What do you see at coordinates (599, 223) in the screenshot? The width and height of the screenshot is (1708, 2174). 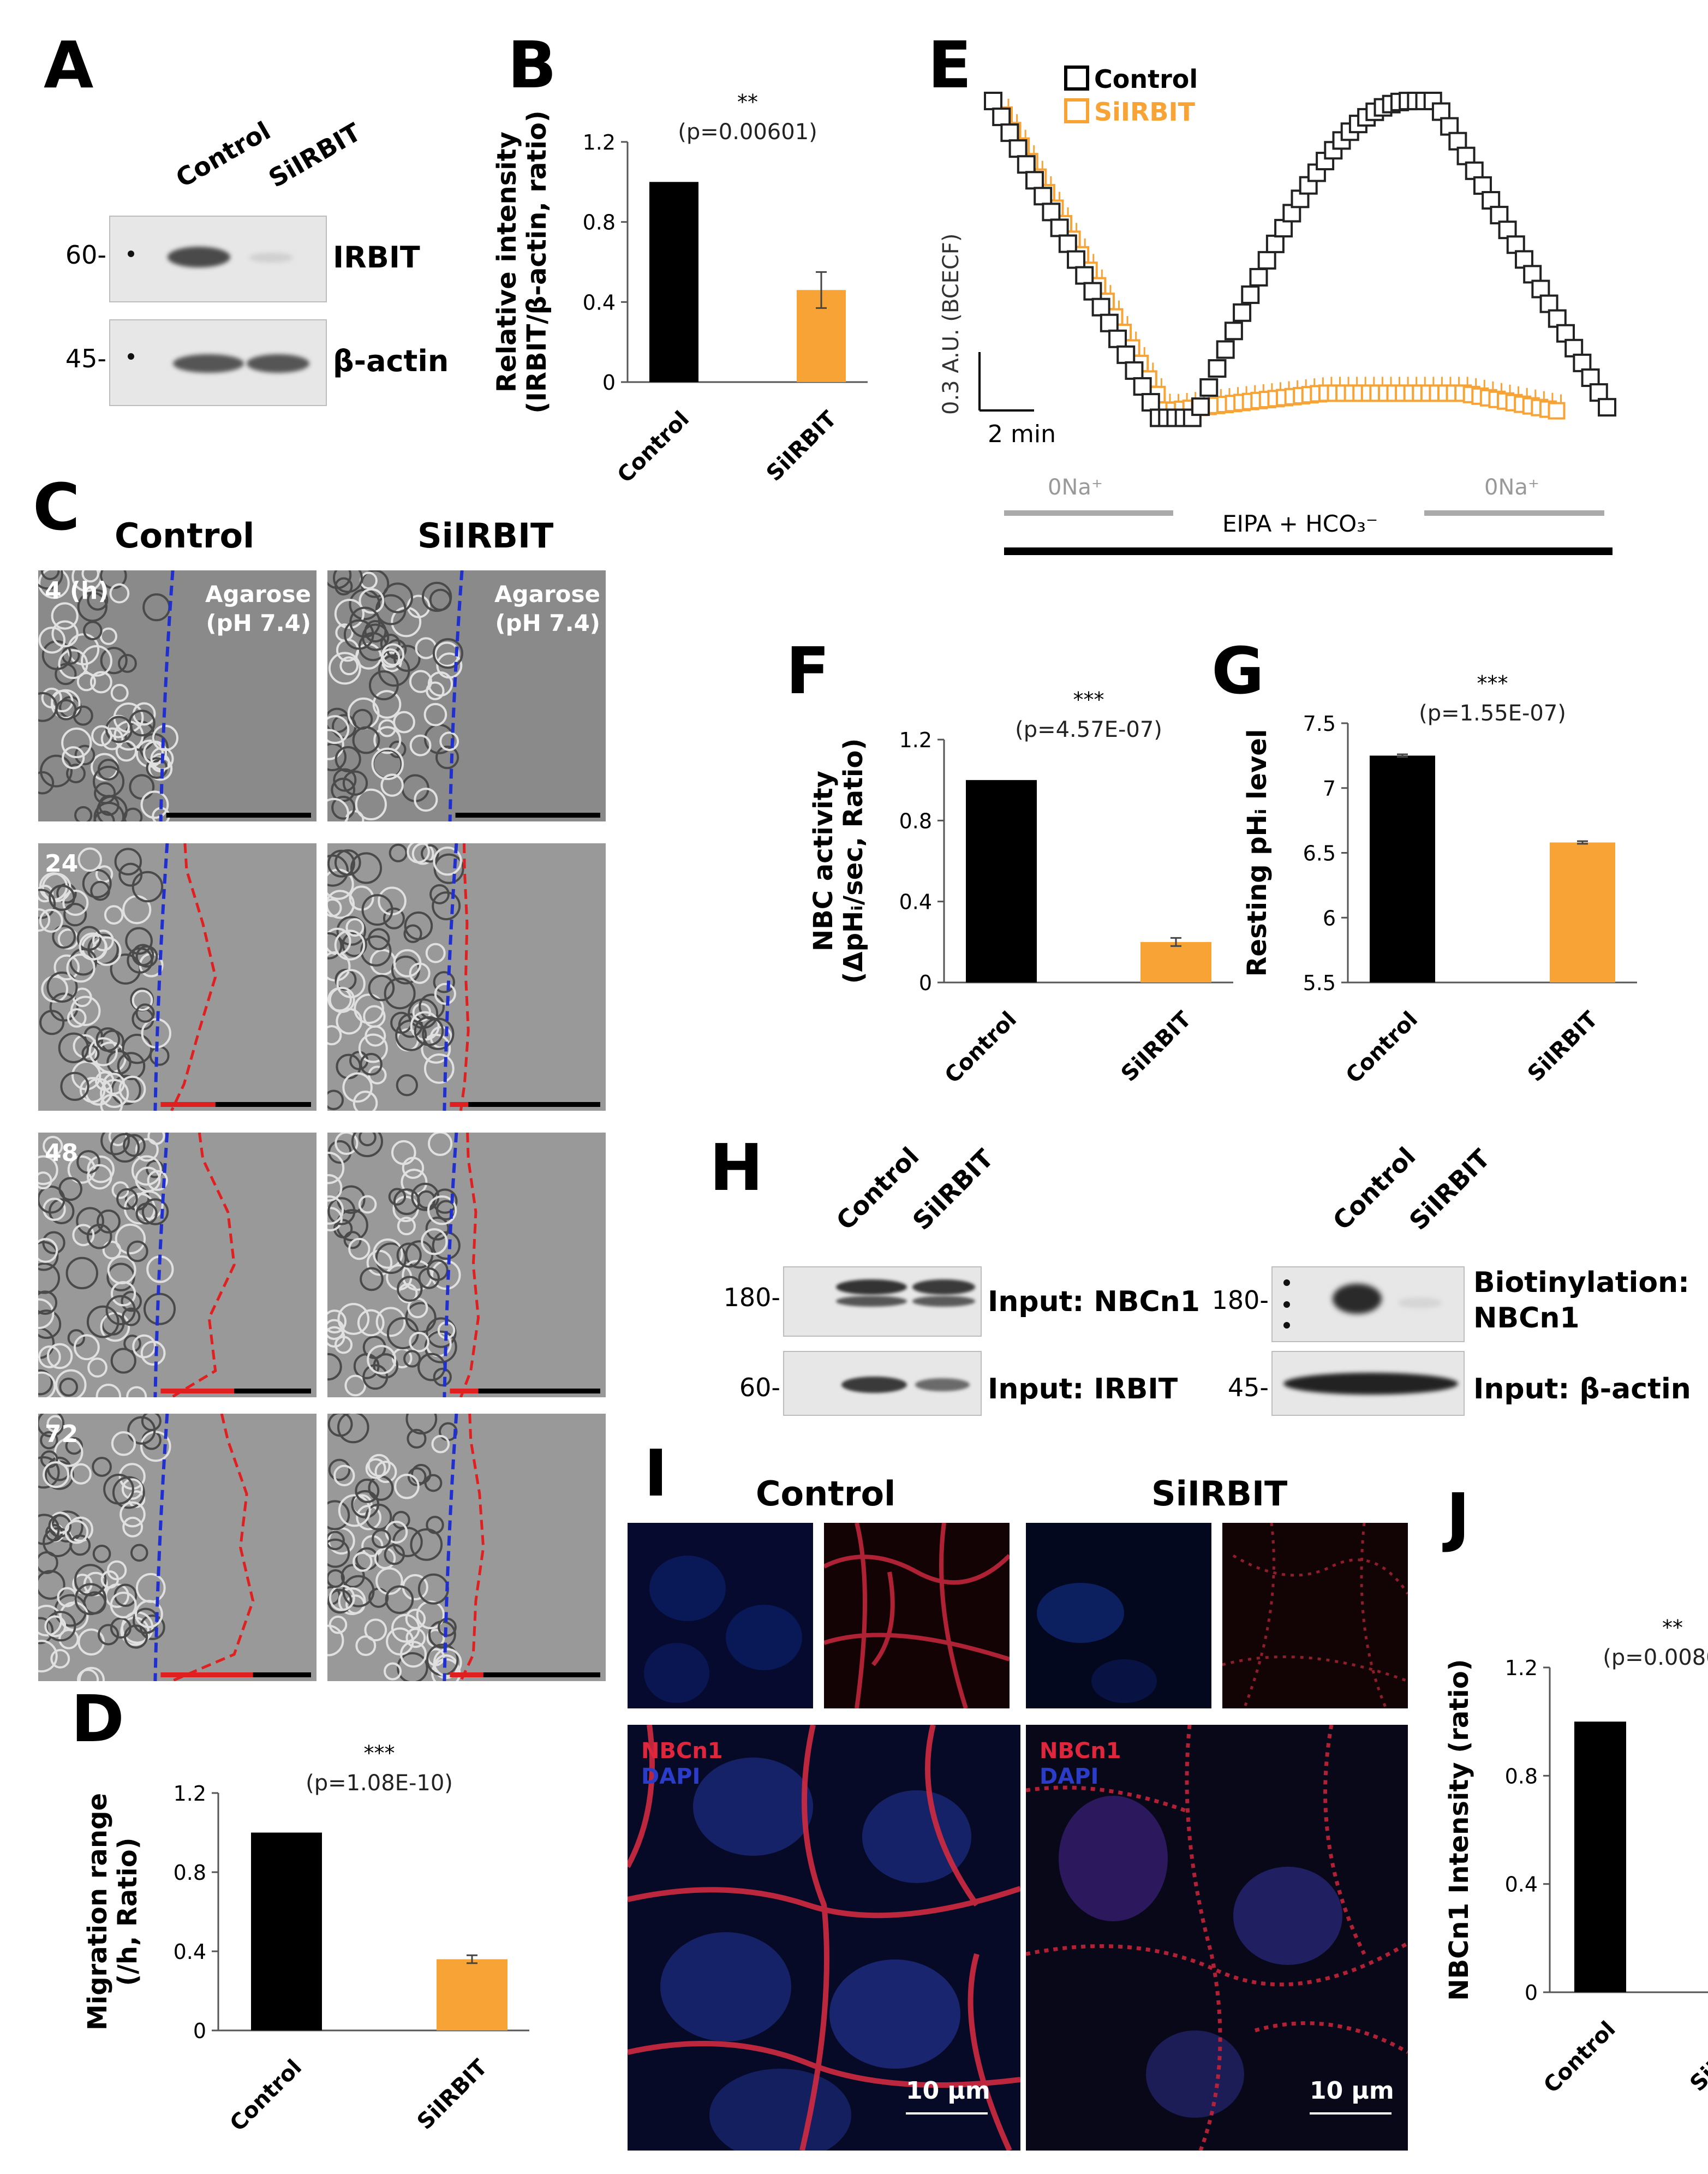 I see `y-tick-label: 0.8` at bounding box center [599, 223].